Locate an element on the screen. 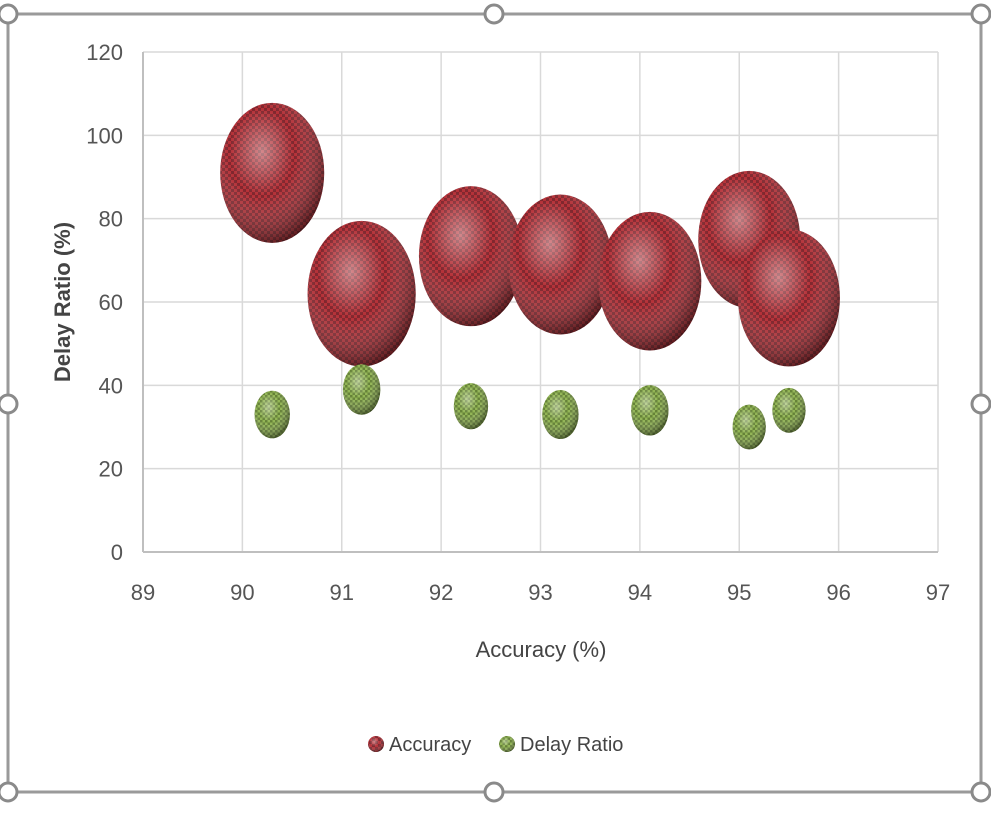 The height and width of the screenshot is (813, 991). legend-item-delay-ratio: Delay Ratio is located at coordinates (561, 745).